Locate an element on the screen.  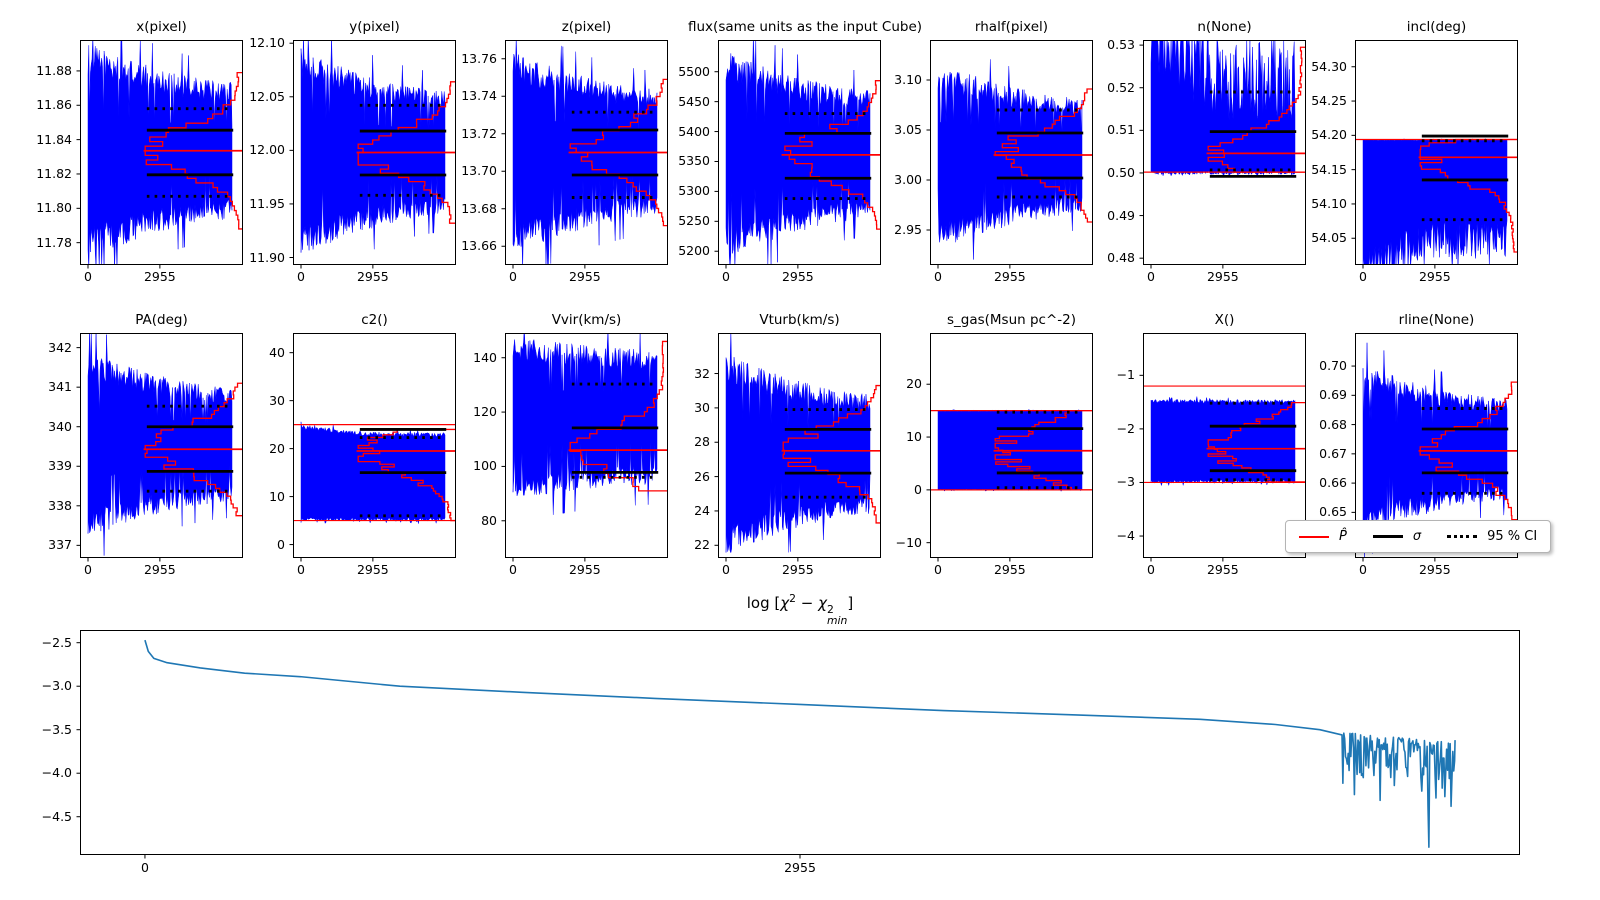
y-tick-label-n-none: 0.53 is located at coordinates (1121, 45).